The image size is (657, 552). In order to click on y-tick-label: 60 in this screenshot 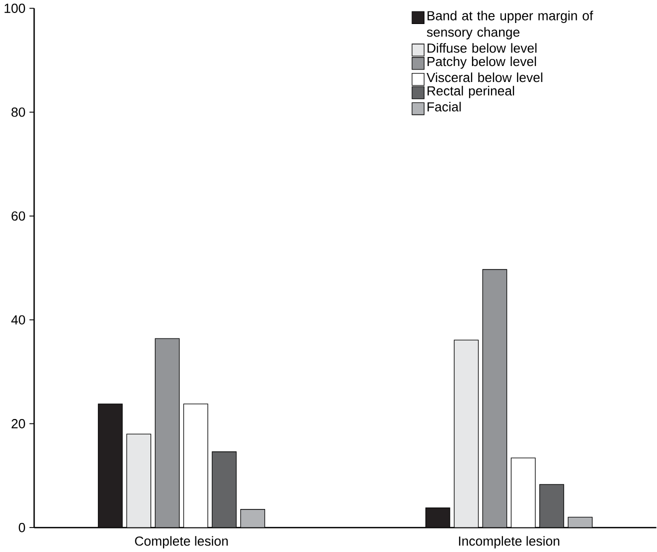, I will do `click(19, 216)`.